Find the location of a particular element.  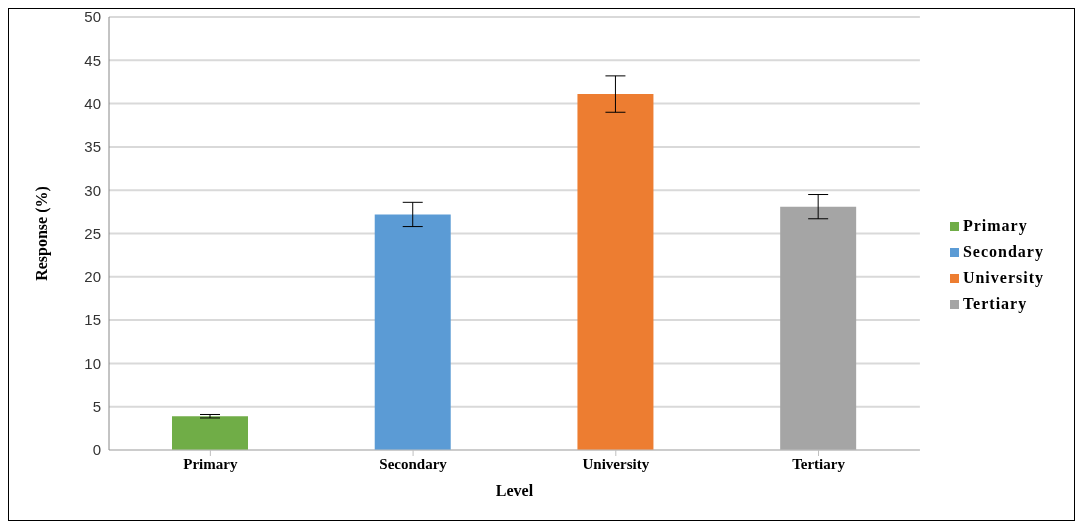

y-tick-label: 35 is located at coordinates (92, 147).